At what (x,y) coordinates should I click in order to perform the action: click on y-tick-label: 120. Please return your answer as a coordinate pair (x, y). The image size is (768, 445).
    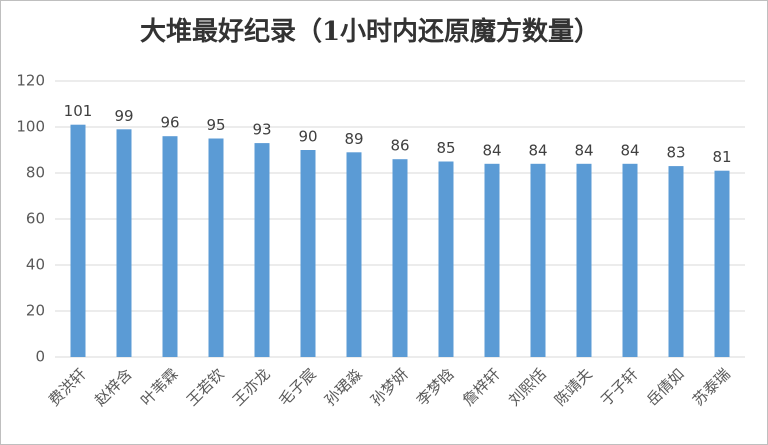
    Looking at the image, I should click on (30, 81).